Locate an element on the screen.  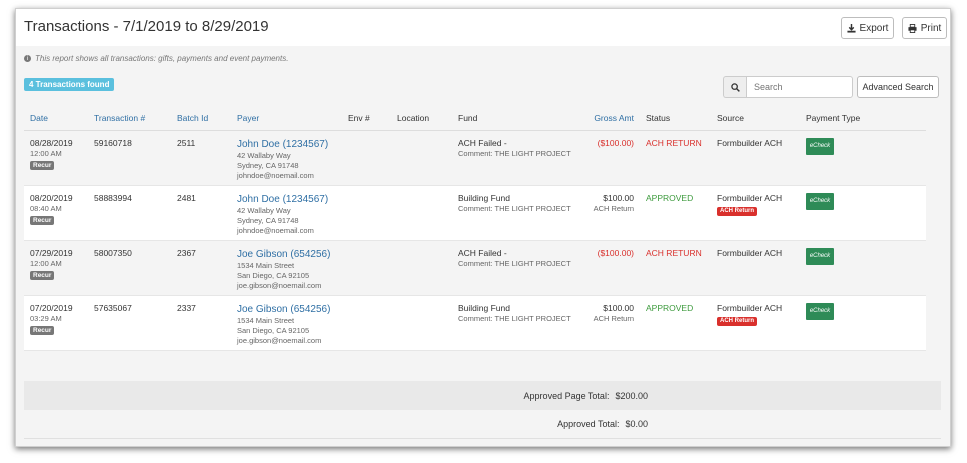
payer-address-2: Sydney, CA 91748 is located at coordinates (268, 220).